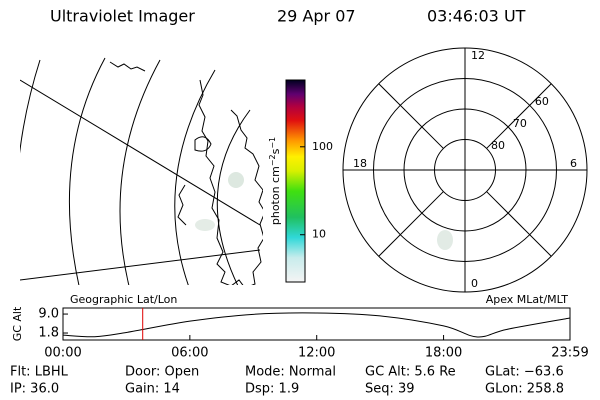  Describe the element at coordinates (443, 353) in the screenshot. I see `x-tick-label: 18:00` at that location.